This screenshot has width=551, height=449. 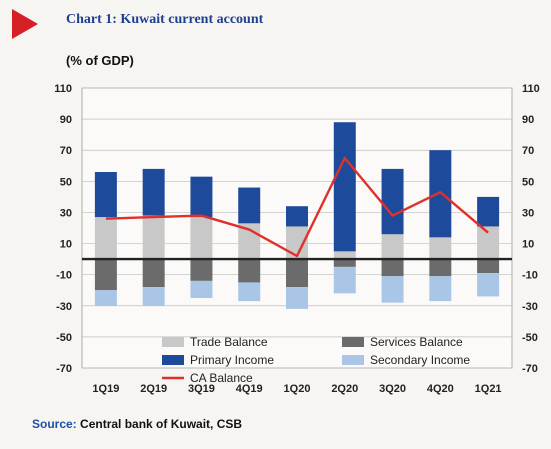 I want to click on x-tick-label: 1Q19, so click(x=105, y=389).